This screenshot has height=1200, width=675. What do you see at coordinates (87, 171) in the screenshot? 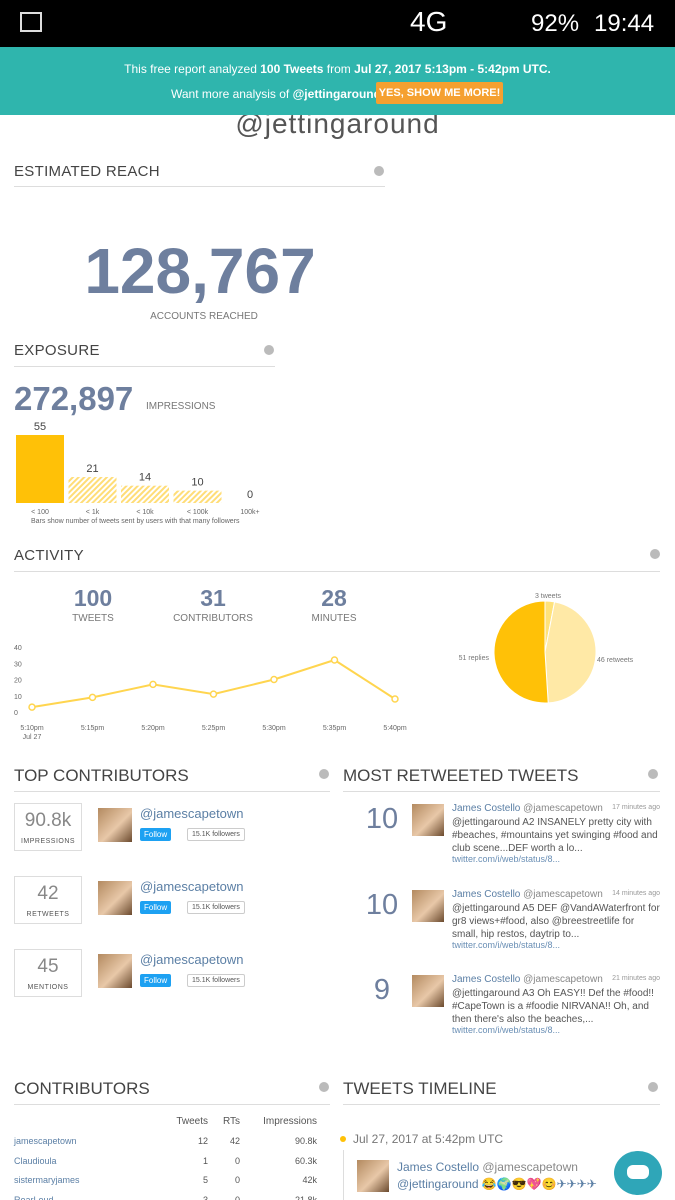
I see `section-heading: ESTIMATED REACH` at bounding box center [87, 171].